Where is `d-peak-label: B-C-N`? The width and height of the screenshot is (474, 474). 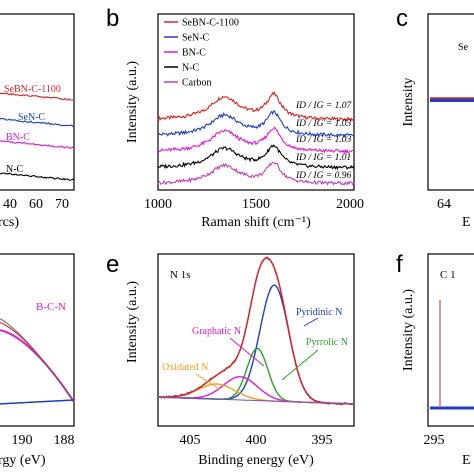 d-peak-label: B-C-N is located at coordinates (51, 307).